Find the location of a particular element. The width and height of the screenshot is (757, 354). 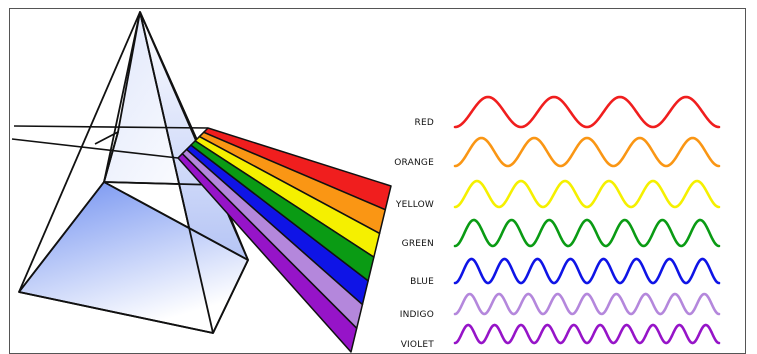

prism-edge-back is located at coordinates (122, 97).